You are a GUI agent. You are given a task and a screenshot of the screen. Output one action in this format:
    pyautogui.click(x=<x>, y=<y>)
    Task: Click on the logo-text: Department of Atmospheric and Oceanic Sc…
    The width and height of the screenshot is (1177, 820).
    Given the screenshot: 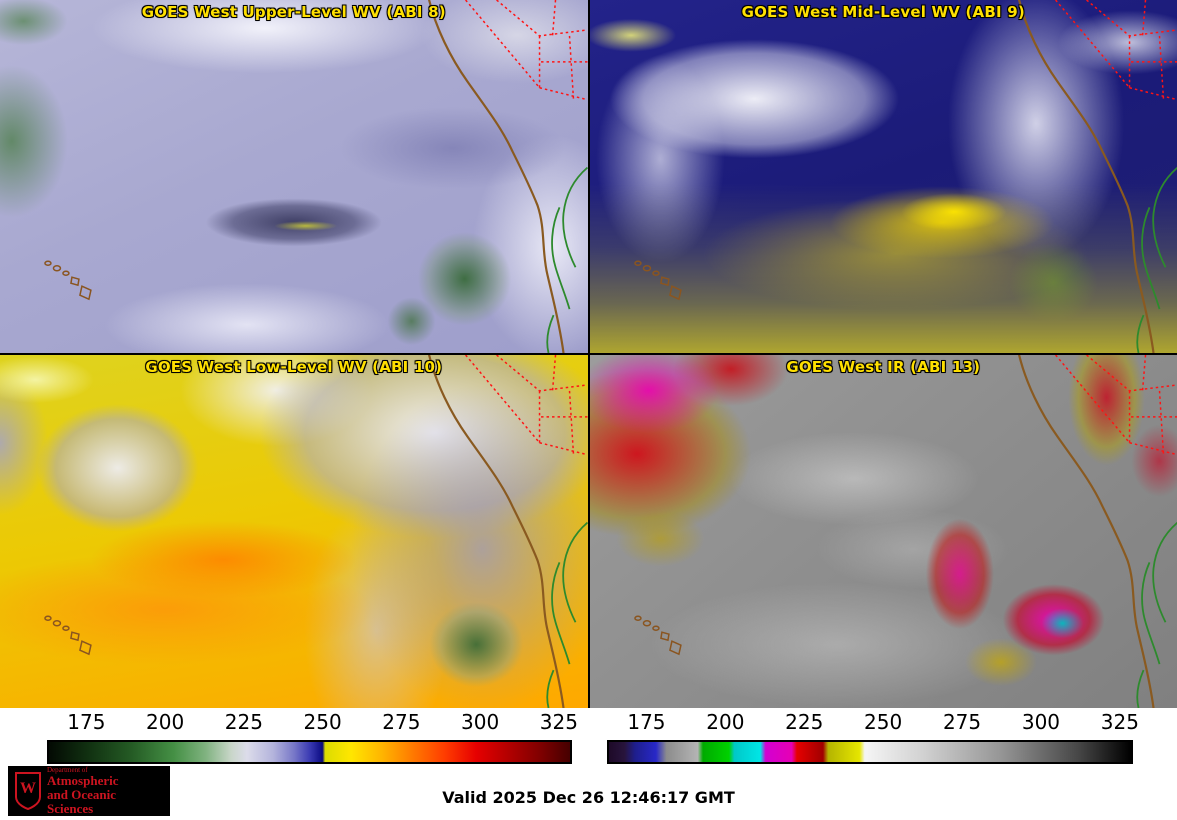 What is the action you would take?
    pyautogui.click(x=105, y=790)
    